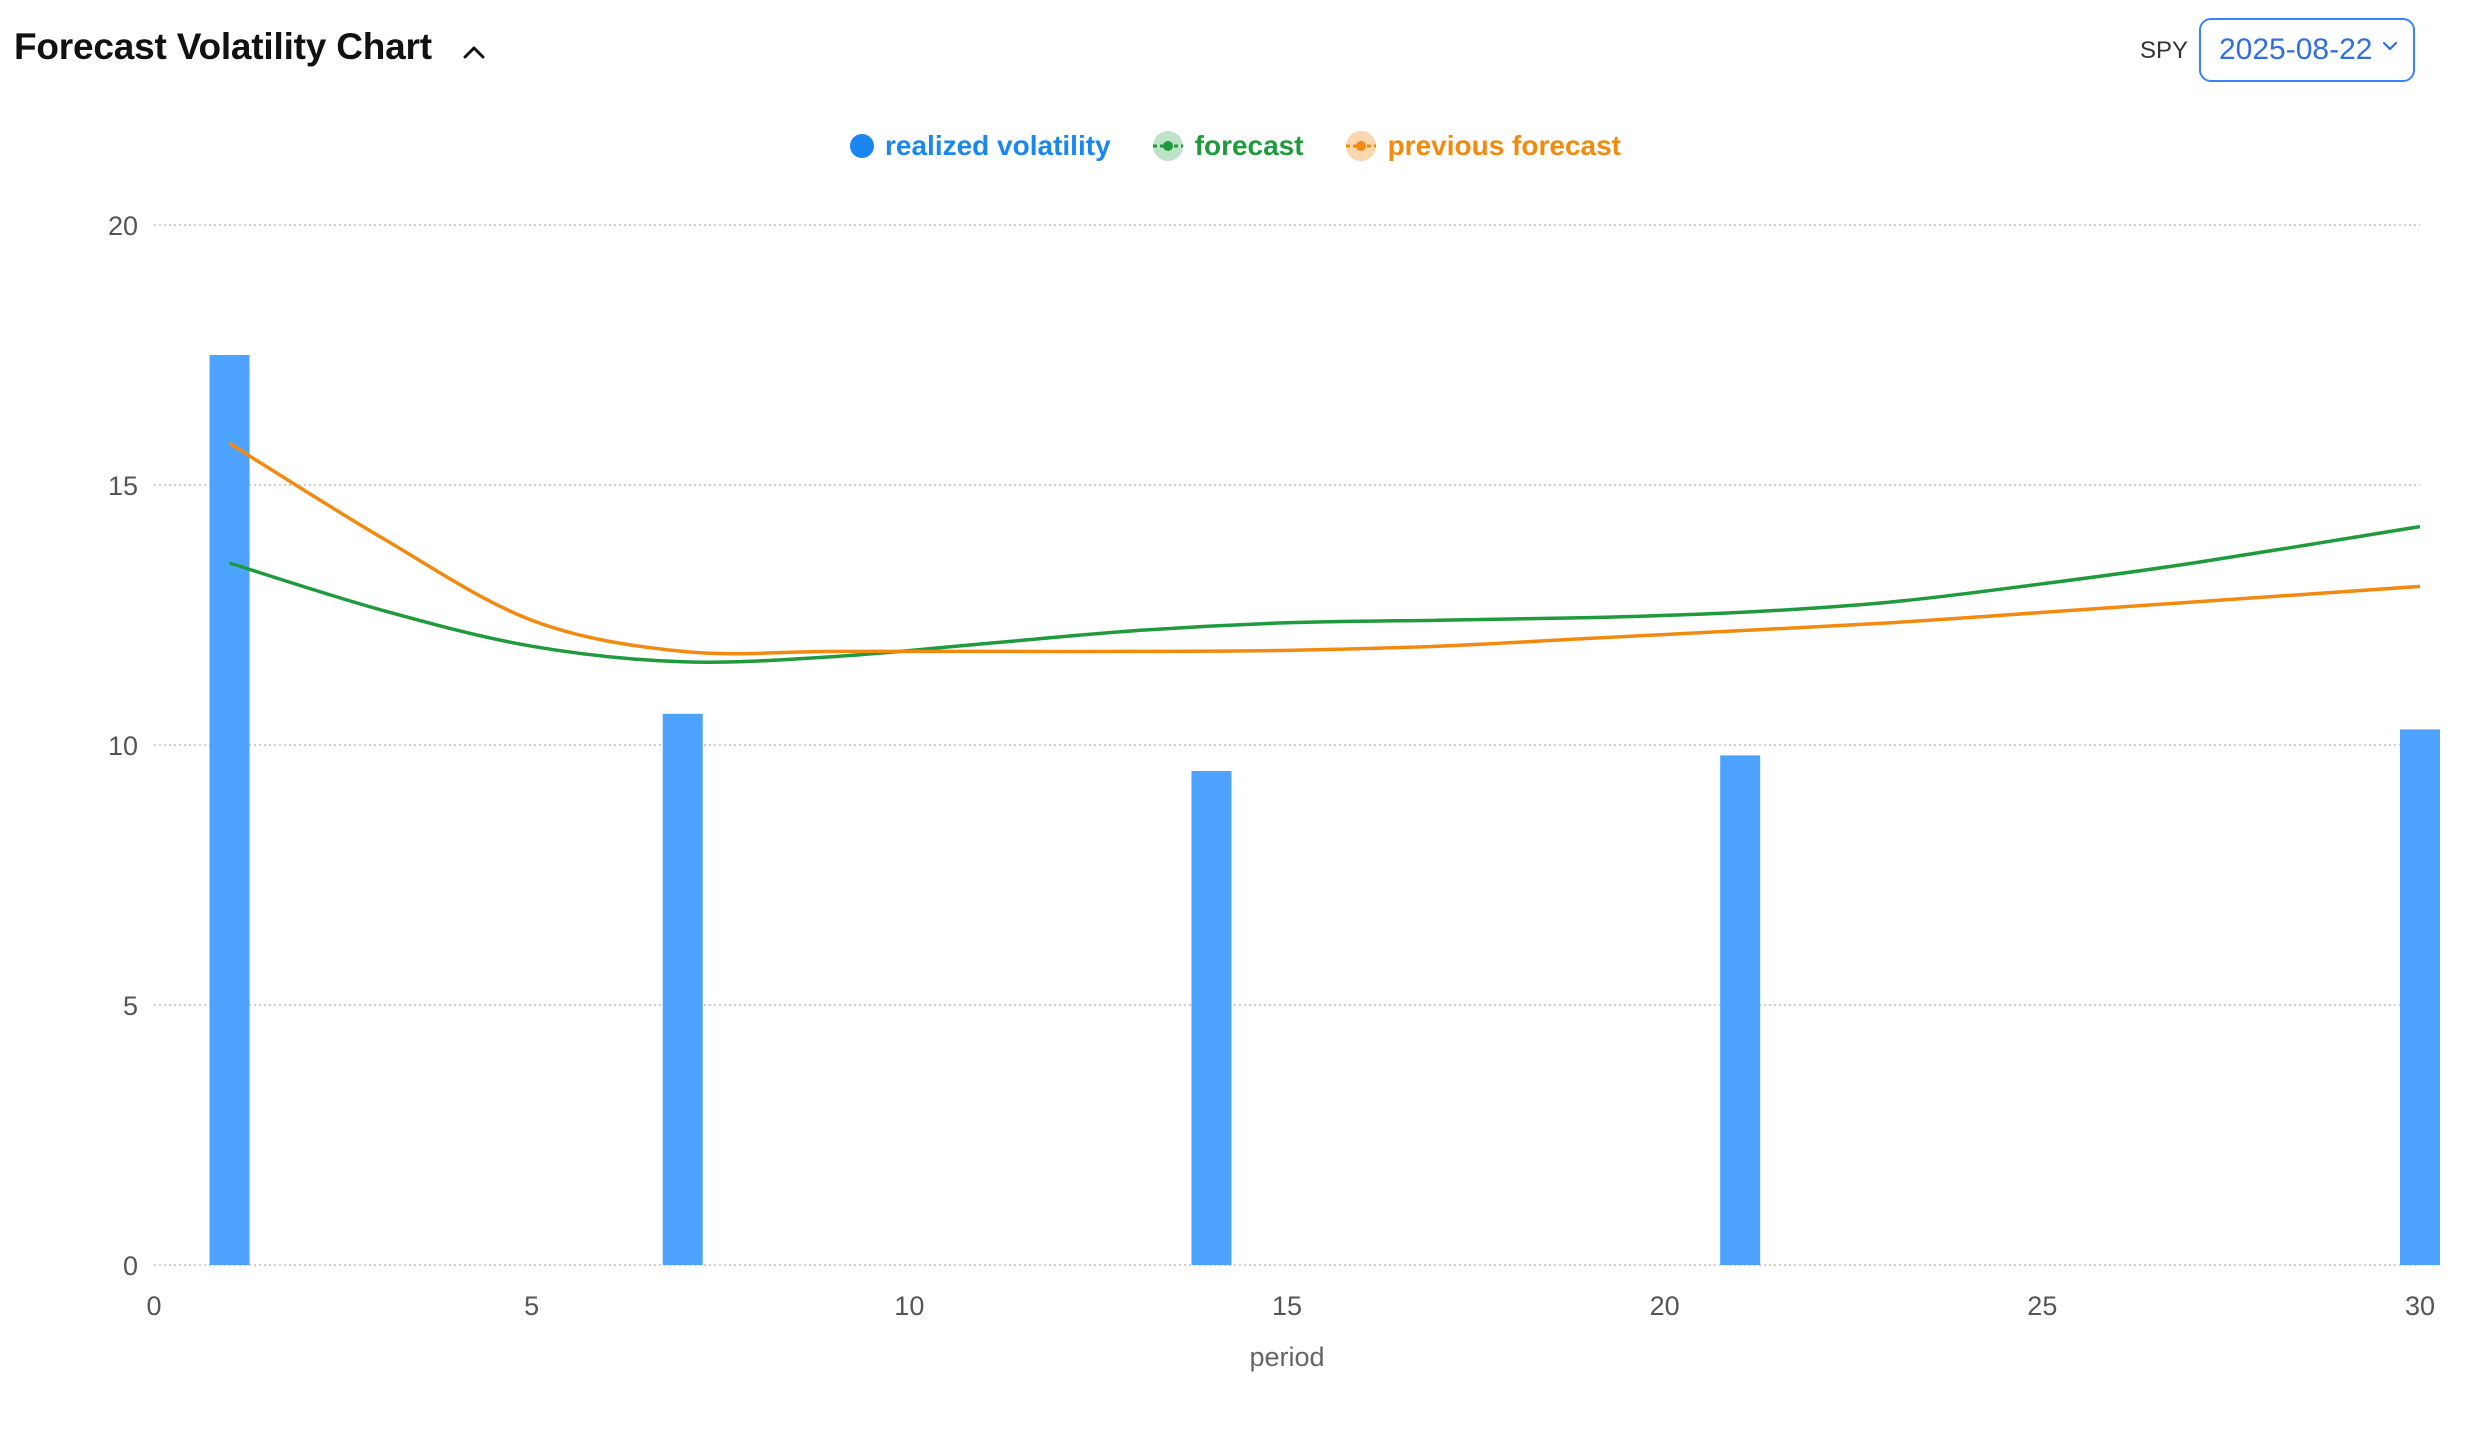 The height and width of the screenshot is (1454, 2470). What do you see at coordinates (1249, 145) in the screenshot?
I see `legend-label: forecast` at bounding box center [1249, 145].